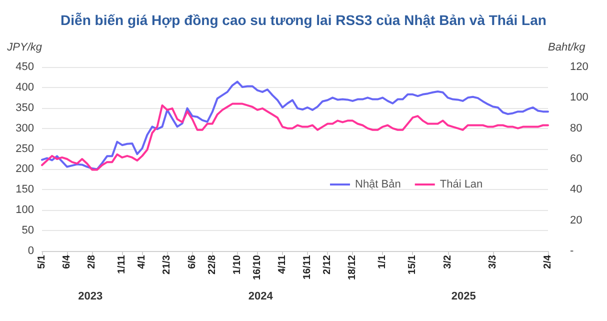 The image size is (607, 321). Describe the element at coordinates (576, 220) in the screenshot. I see `y2-tick-label: 20` at that location.